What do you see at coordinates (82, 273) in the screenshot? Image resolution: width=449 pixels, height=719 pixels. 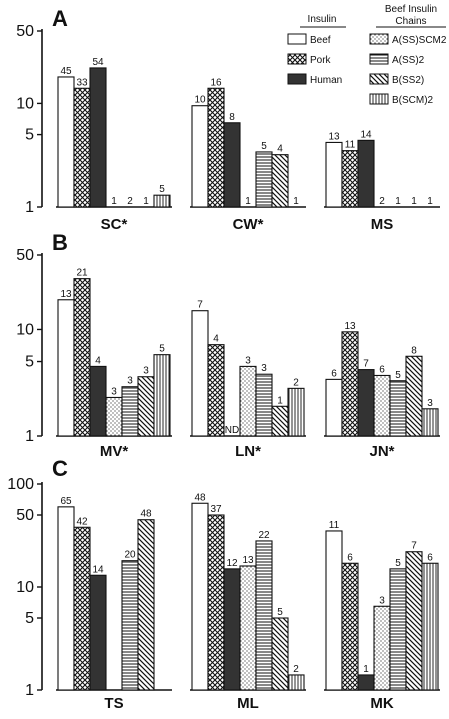 I see `data-label: 21` at bounding box center [82, 273].